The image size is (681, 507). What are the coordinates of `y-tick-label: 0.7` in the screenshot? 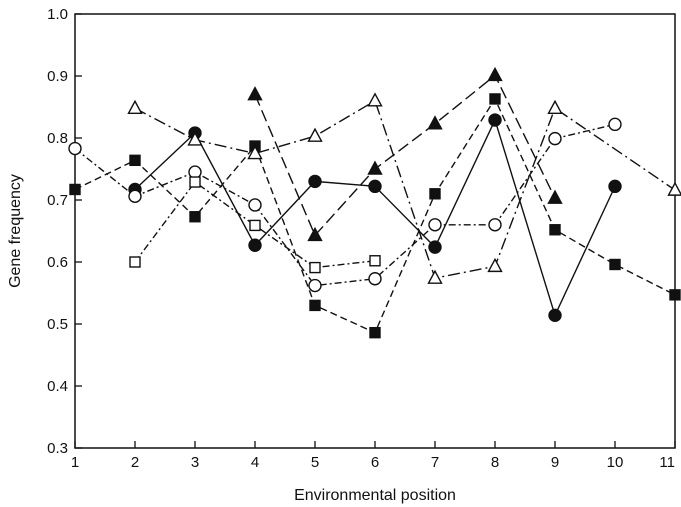 It's located at (57, 200).